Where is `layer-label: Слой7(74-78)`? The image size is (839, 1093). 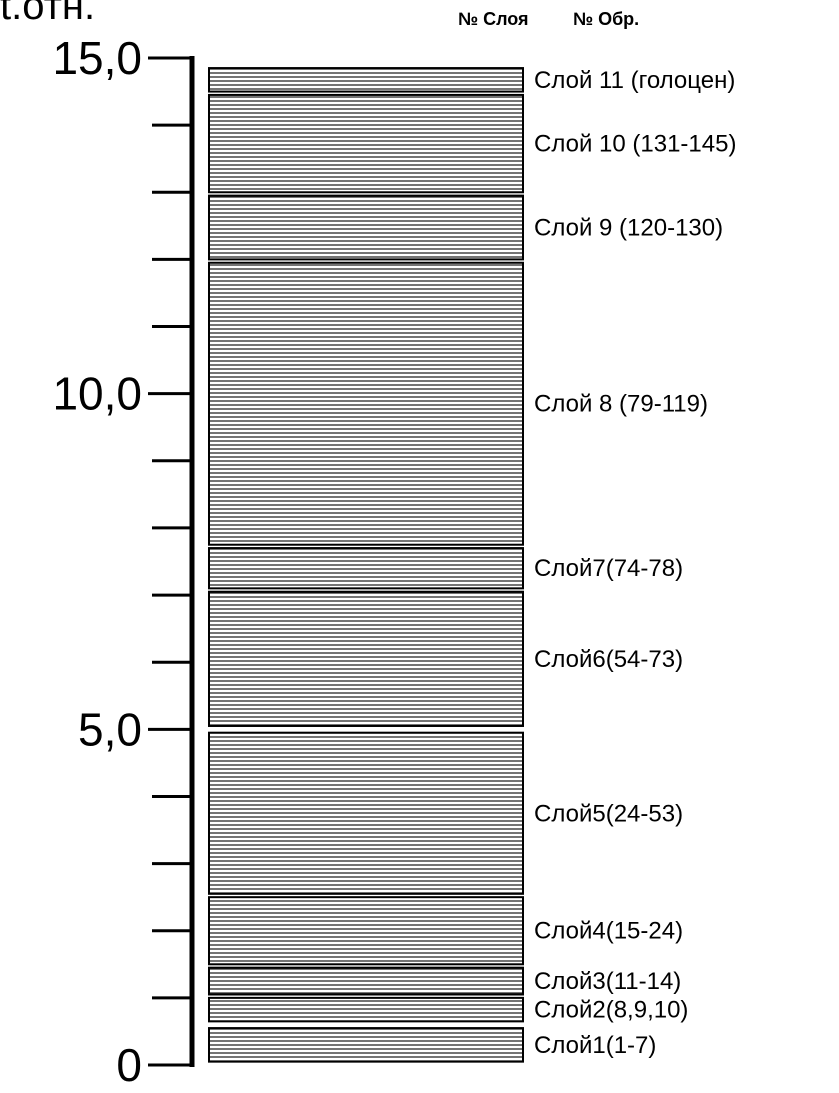
layer-label: Слой7(74-78) is located at coordinates (608, 568).